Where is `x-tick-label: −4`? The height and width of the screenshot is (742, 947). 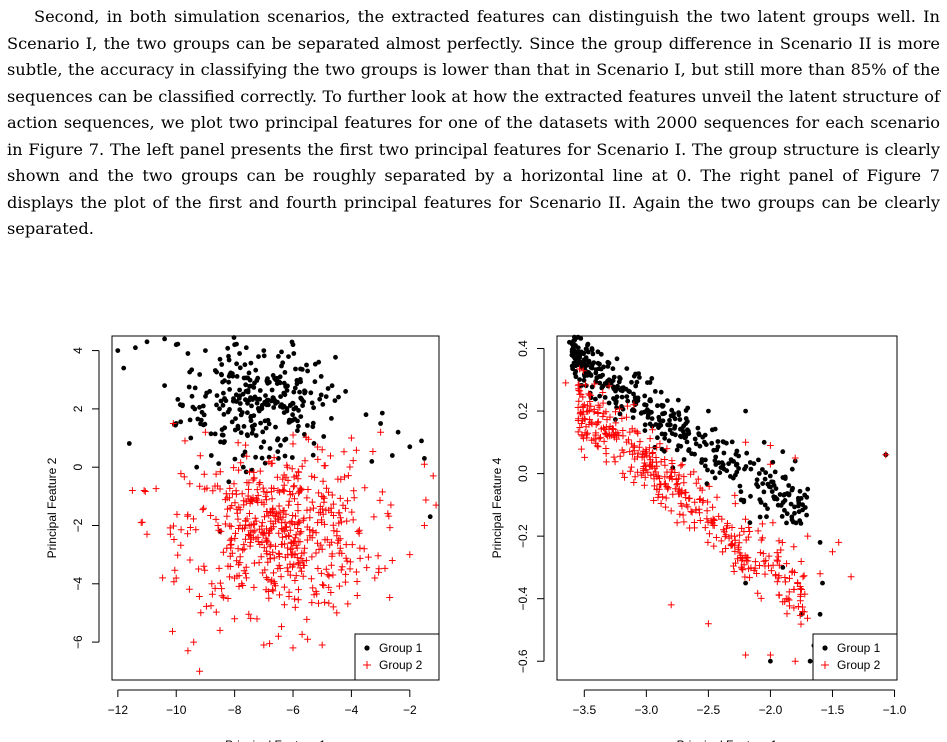
x-tick-label: −4 is located at coordinates (352, 710).